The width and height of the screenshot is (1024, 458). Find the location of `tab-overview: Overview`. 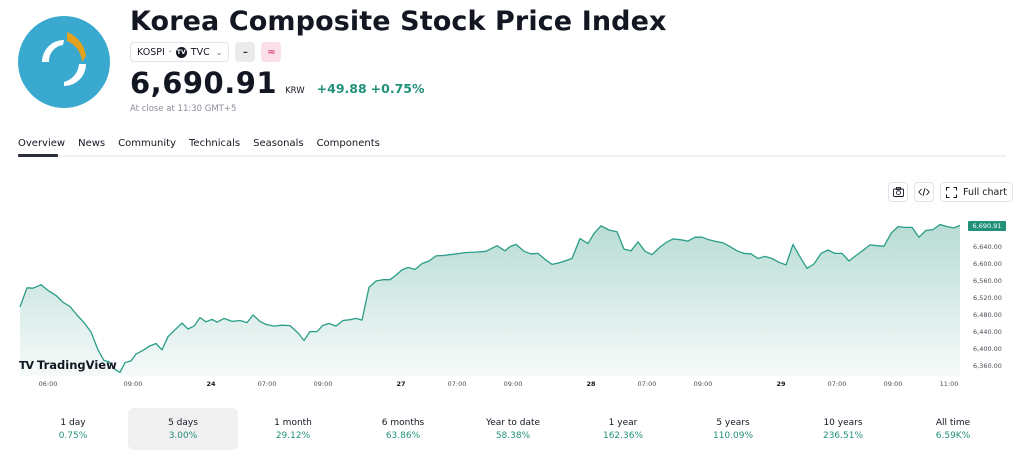

tab-overview: Overview is located at coordinates (42, 143).